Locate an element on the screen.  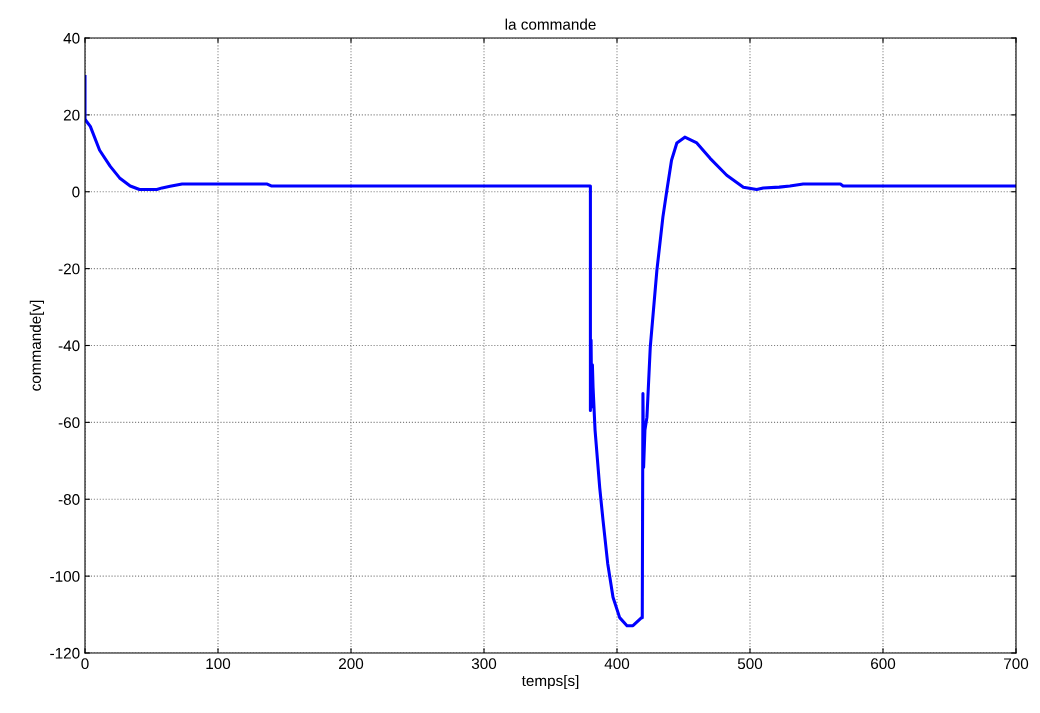
x-tick-label: 600 is located at coordinates (883, 664).